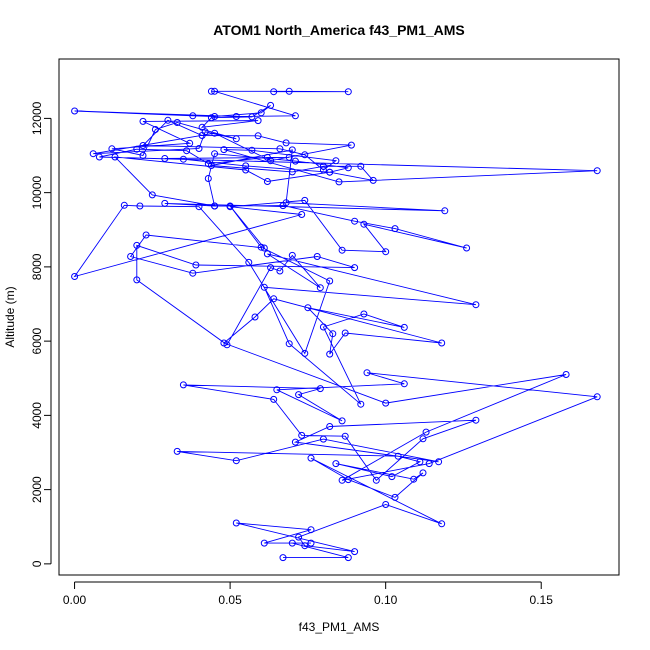 The height and width of the screenshot is (650, 650). Describe the element at coordinates (386, 600) in the screenshot. I see `x-tick-label: 0.10` at that location.